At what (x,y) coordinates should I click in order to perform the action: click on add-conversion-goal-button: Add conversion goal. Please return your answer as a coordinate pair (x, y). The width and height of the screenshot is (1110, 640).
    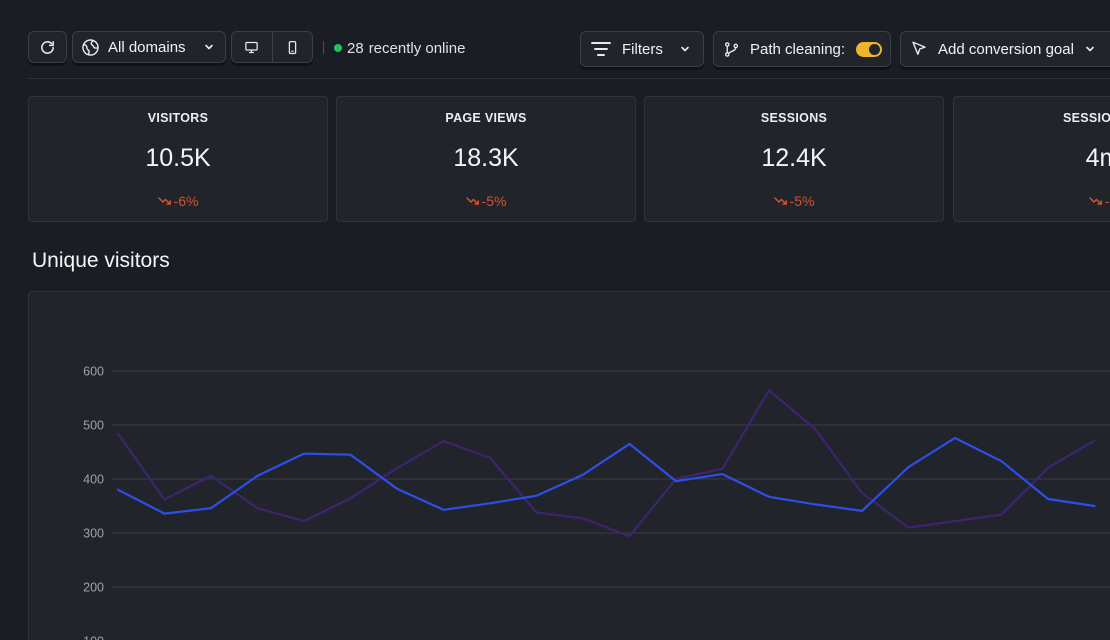
    Looking at the image, I should click on (1005, 49).